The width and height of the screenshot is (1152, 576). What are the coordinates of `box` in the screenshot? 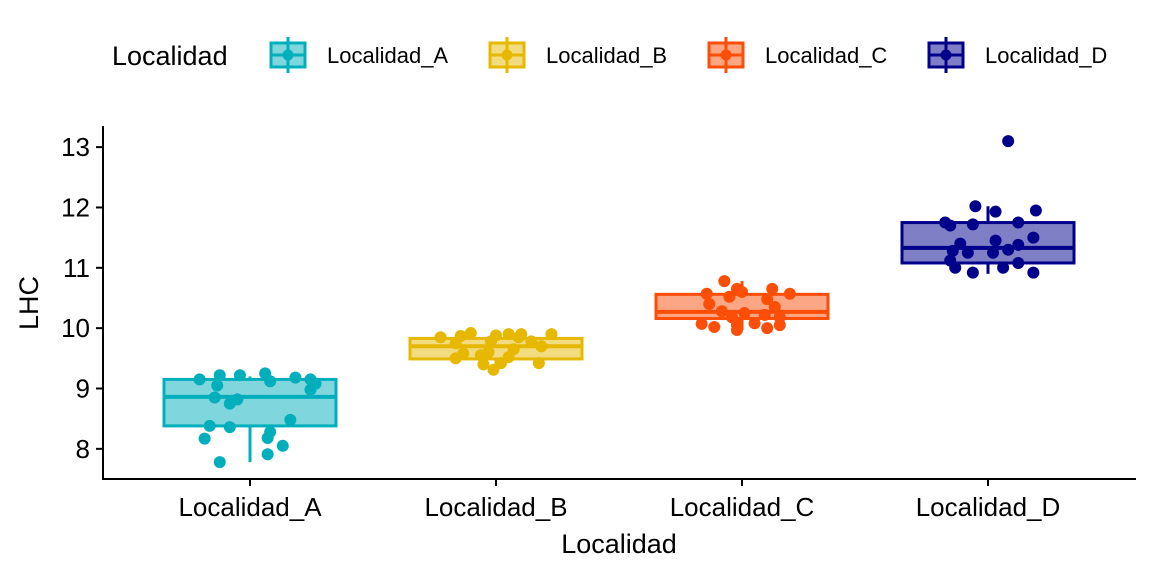 It's located at (988, 243).